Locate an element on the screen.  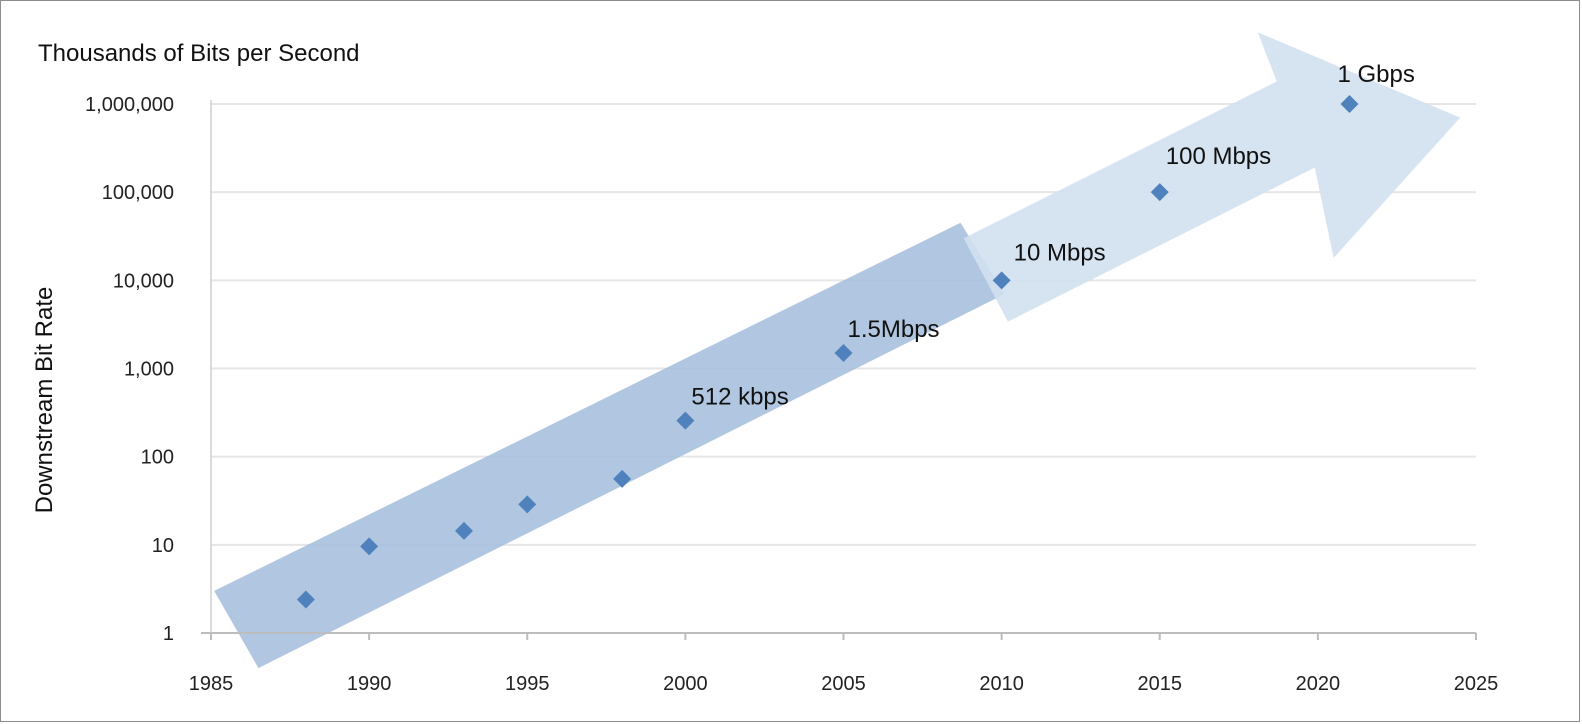
x-tick-label: 2010 is located at coordinates (1001, 684).